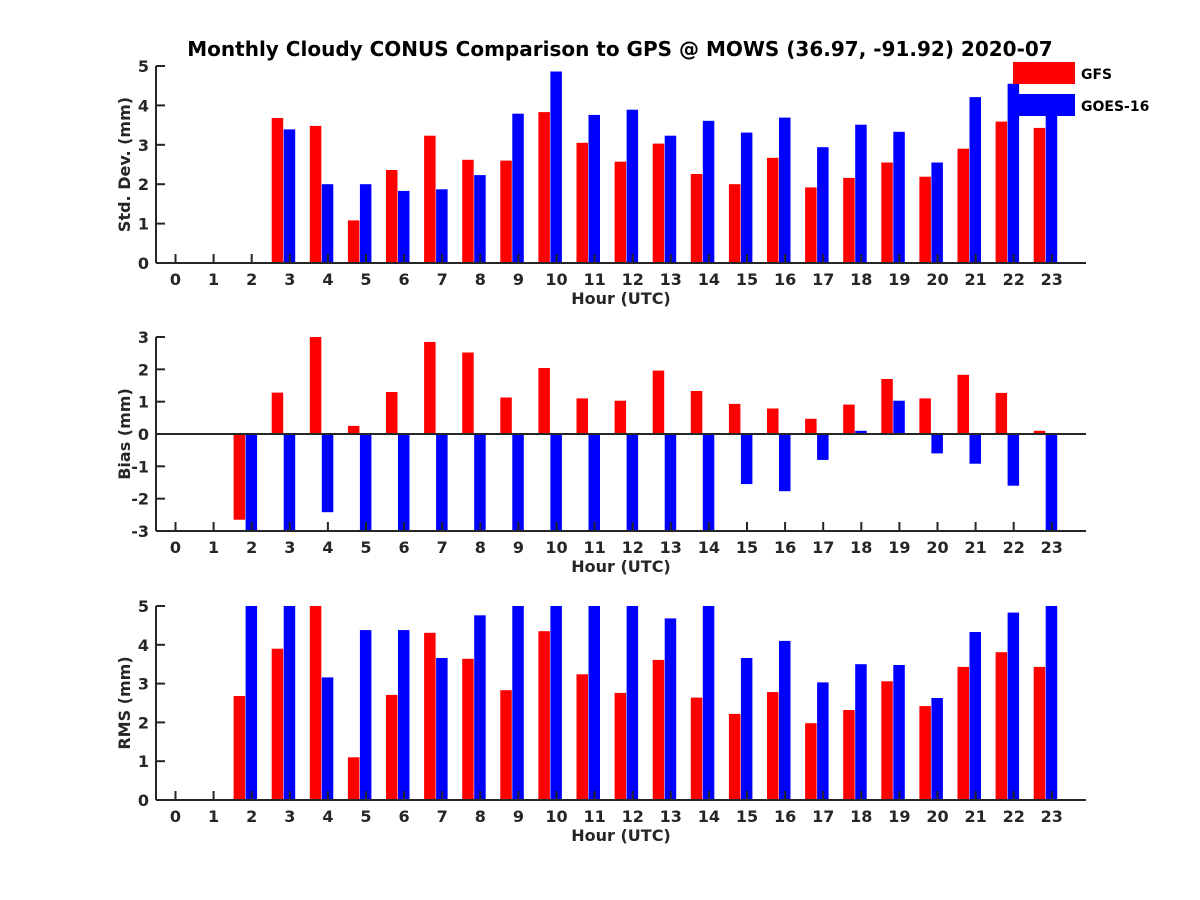 The image size is (1200, 900). Describe the element at coordinates (143, 145) in the screenshot. I see `y-tick-label: 3` at that location.